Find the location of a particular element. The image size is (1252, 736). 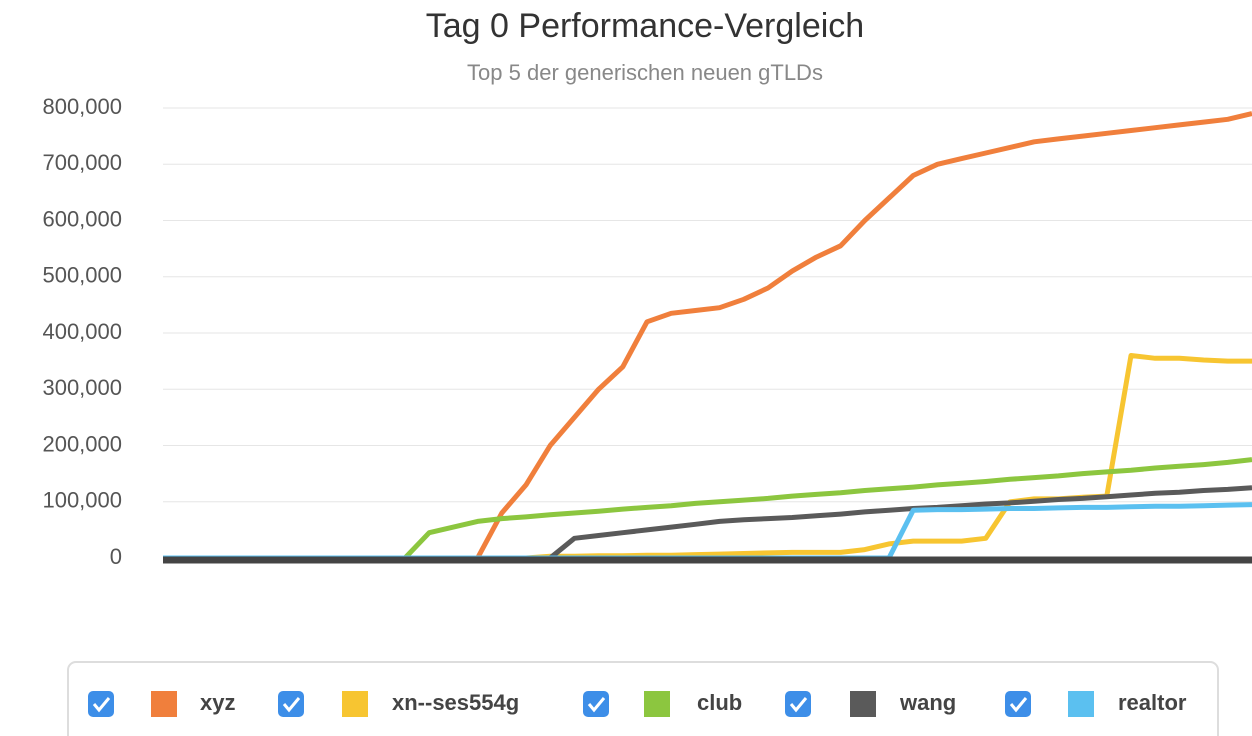

y-tick-label: 500,000 is located at coordinates (82, 275).